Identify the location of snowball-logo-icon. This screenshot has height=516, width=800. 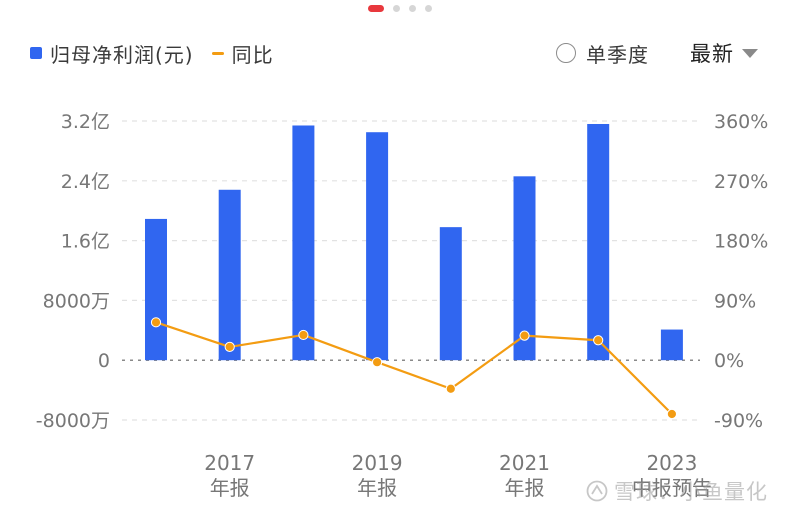
(597, 491).